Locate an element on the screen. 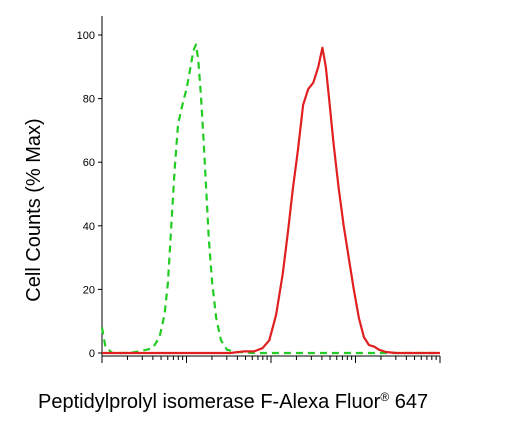 This screenshot has height=430, width=518. y-tick-label: 40 is located at coordinates (89, 227).